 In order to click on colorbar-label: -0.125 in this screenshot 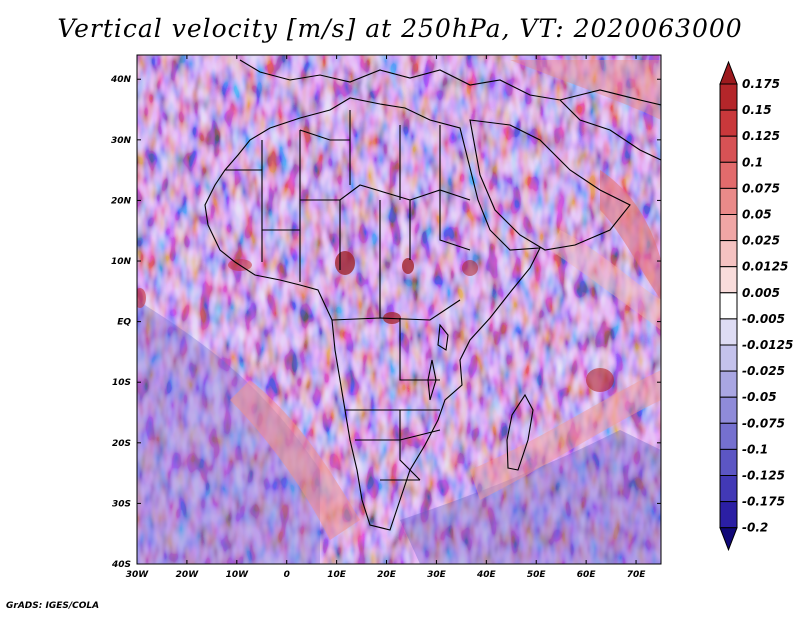, I will do `click(763, 476)`.